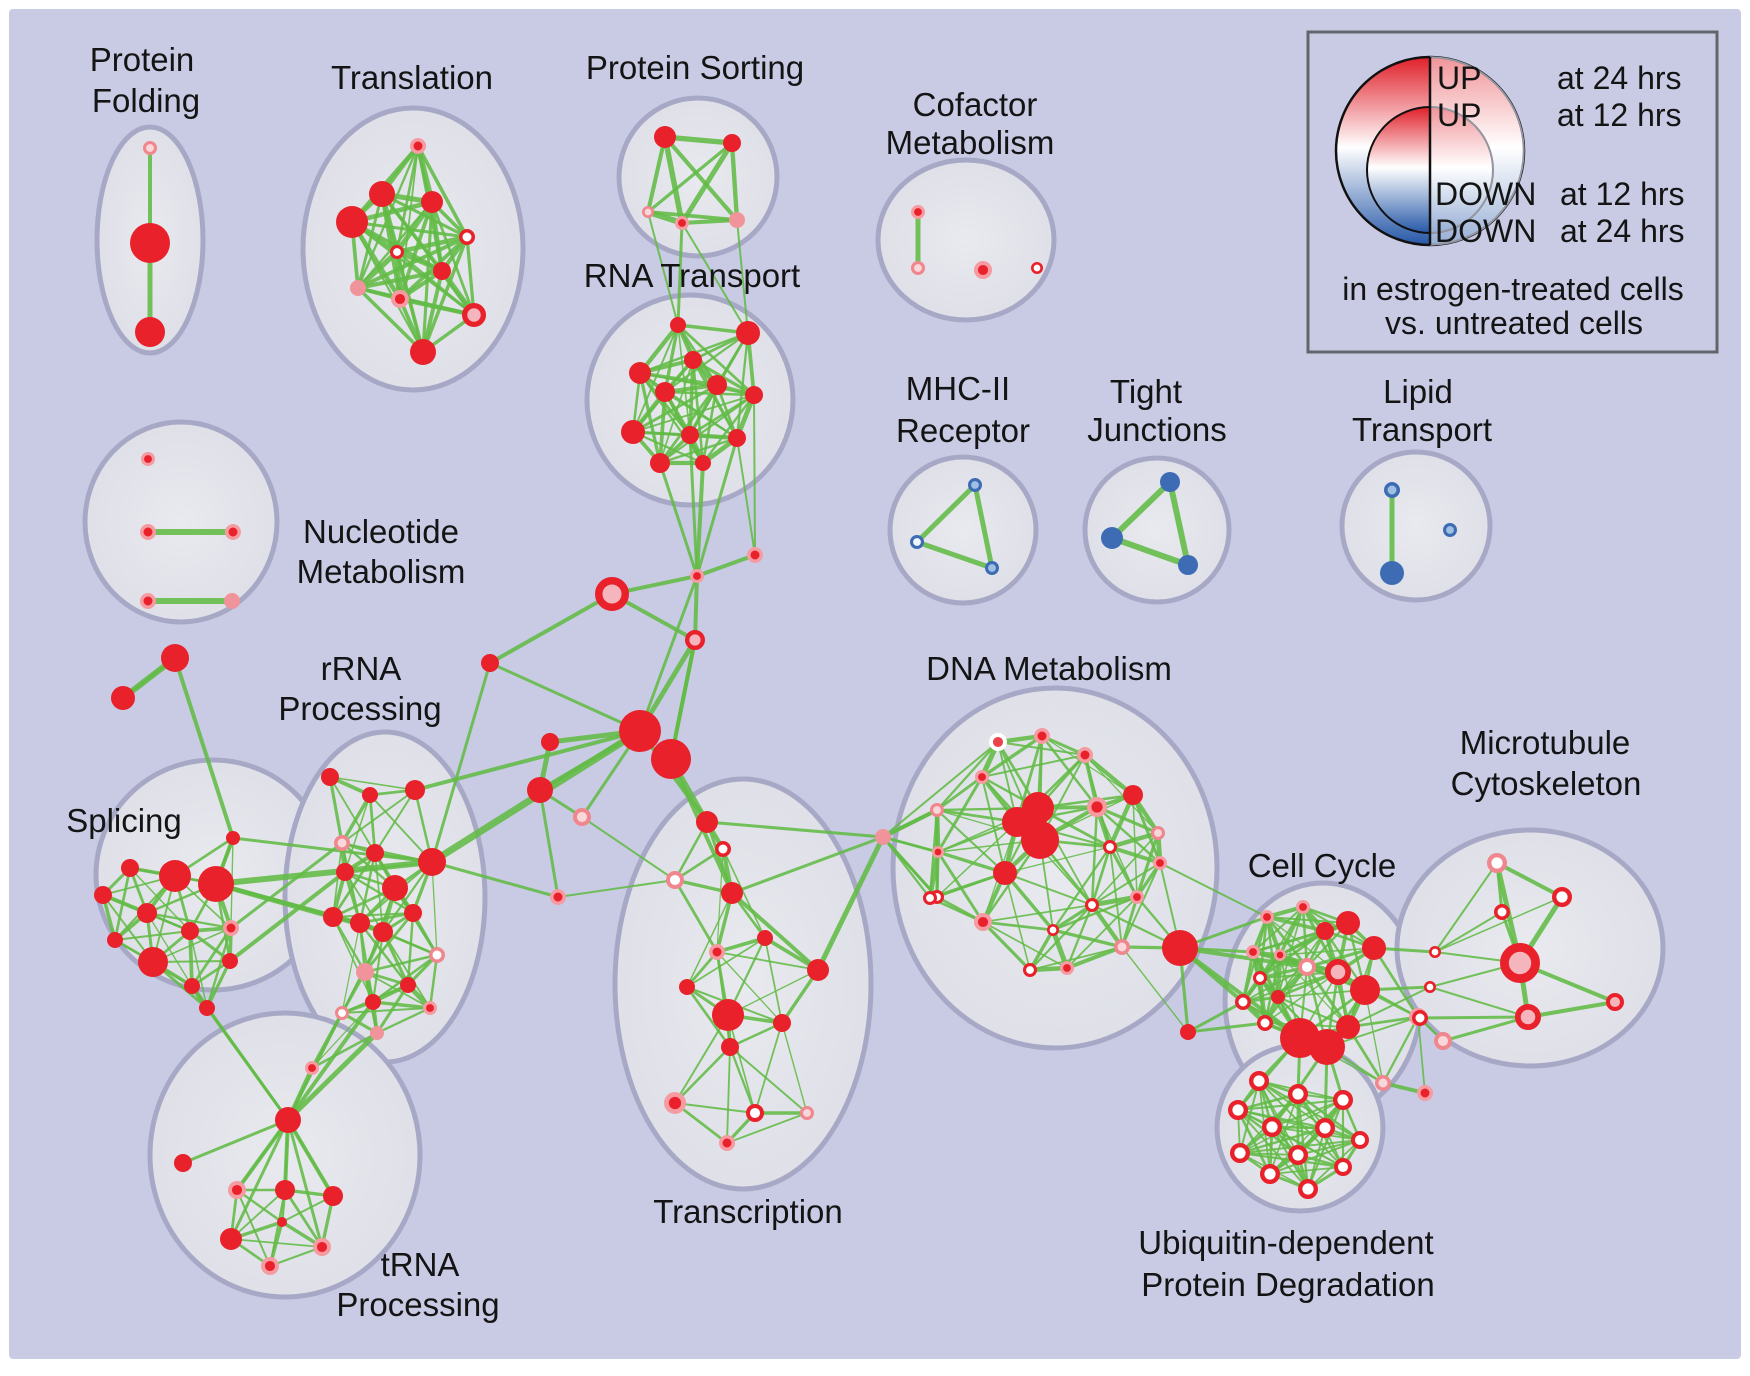 This screenshot has width=1750, height=1376. What do you see at coordinates (361, 668) in the screenshot?
I see `cluster-label-rrna-processing: rRNA` at bounding box center [361, 668].